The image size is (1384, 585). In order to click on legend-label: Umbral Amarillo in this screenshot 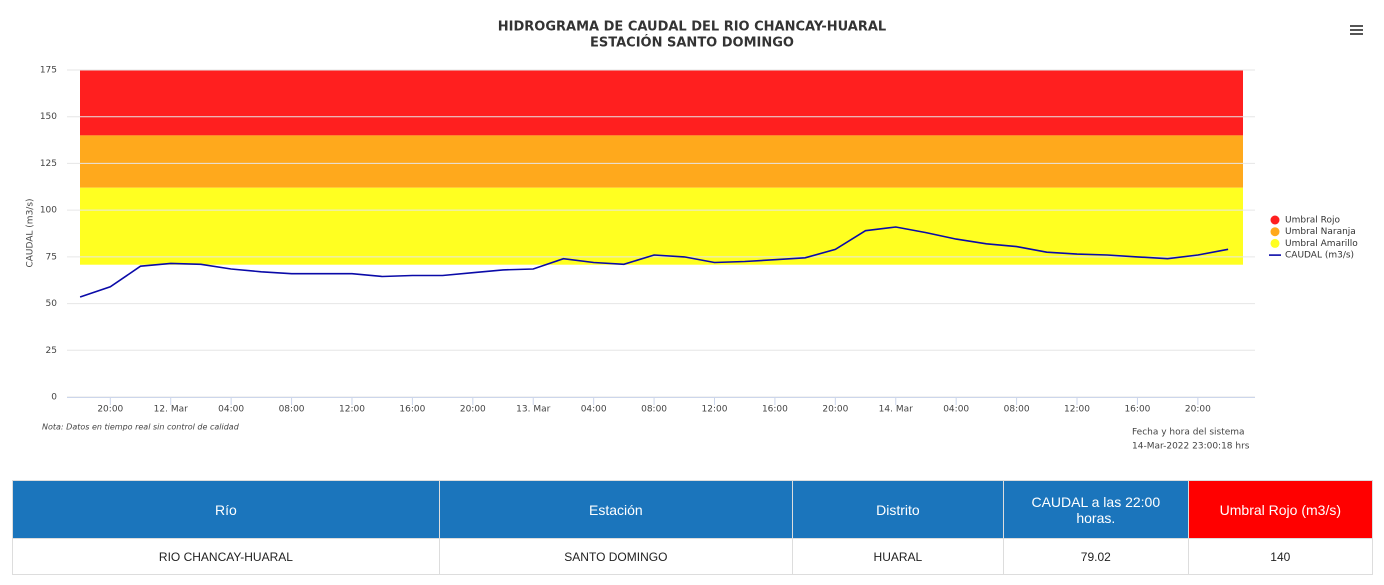, I will do `click(1321, 244)`.